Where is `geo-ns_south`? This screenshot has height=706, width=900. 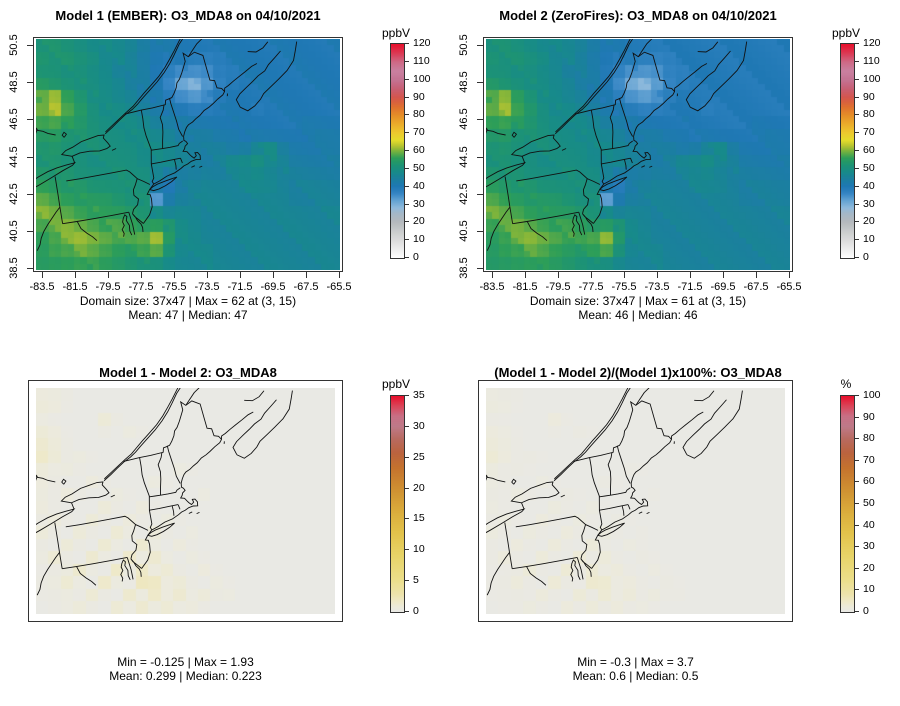
geo-ns_south is located at coordinates (265, 425).